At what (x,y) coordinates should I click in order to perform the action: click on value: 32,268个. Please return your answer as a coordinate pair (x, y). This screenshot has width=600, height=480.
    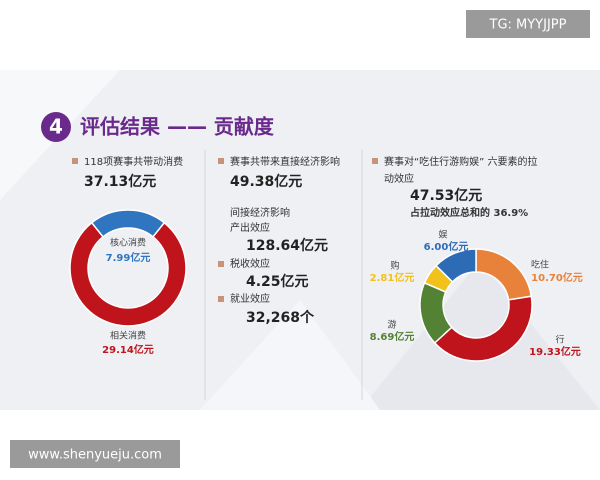
    Looking at the image, I should click on (280, 317).